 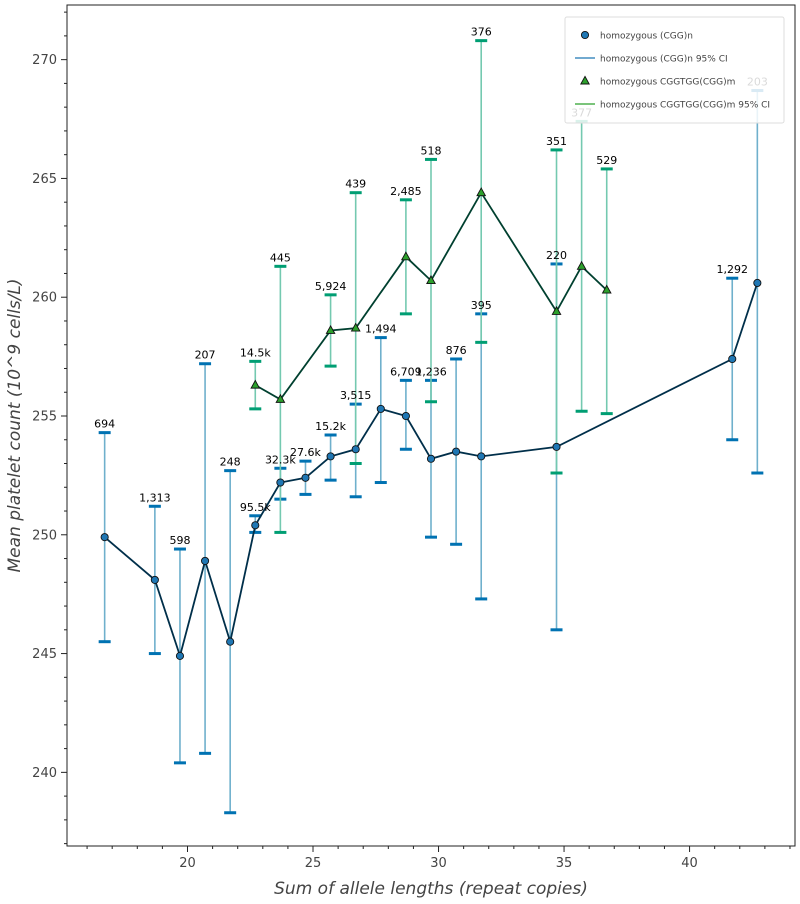 What do you see at coordinates (456, 350) in the screenshot?
I see `cgg-n-label: 876` at bounding box center [456, 350].